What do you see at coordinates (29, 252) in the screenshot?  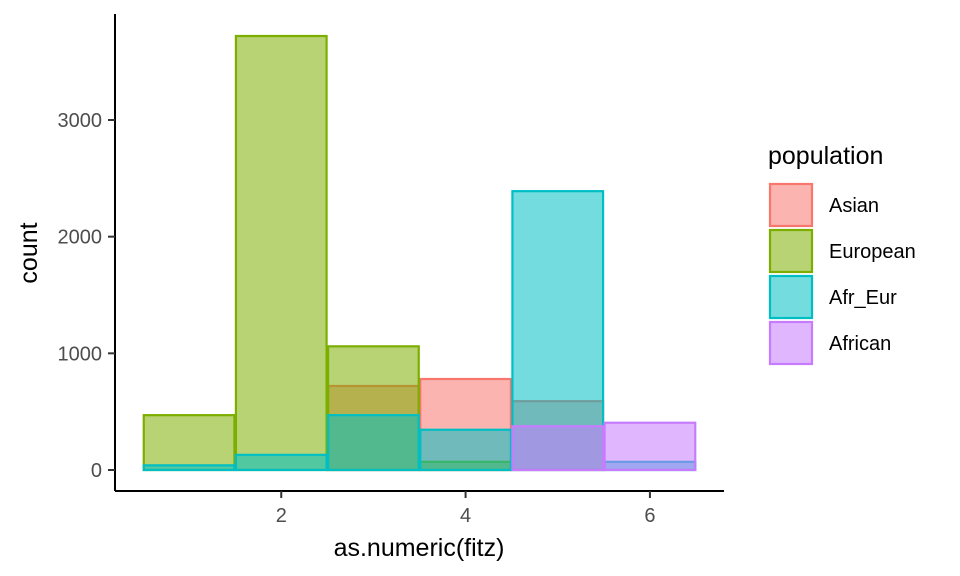 I see `y-axis-title: count` at bounding box center [29, 252].